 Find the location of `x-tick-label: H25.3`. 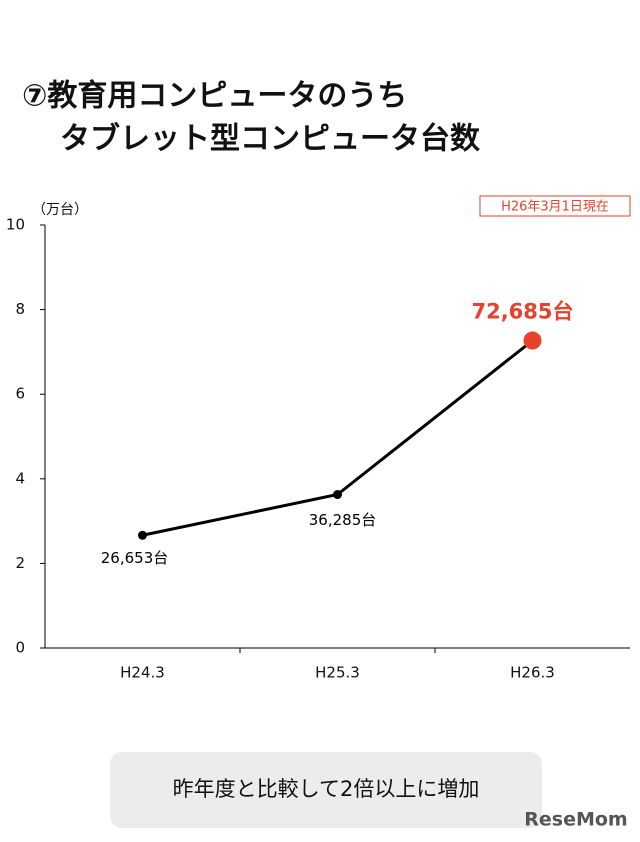

x-tick-label: H25.3 is located at coordinates (337, 673).